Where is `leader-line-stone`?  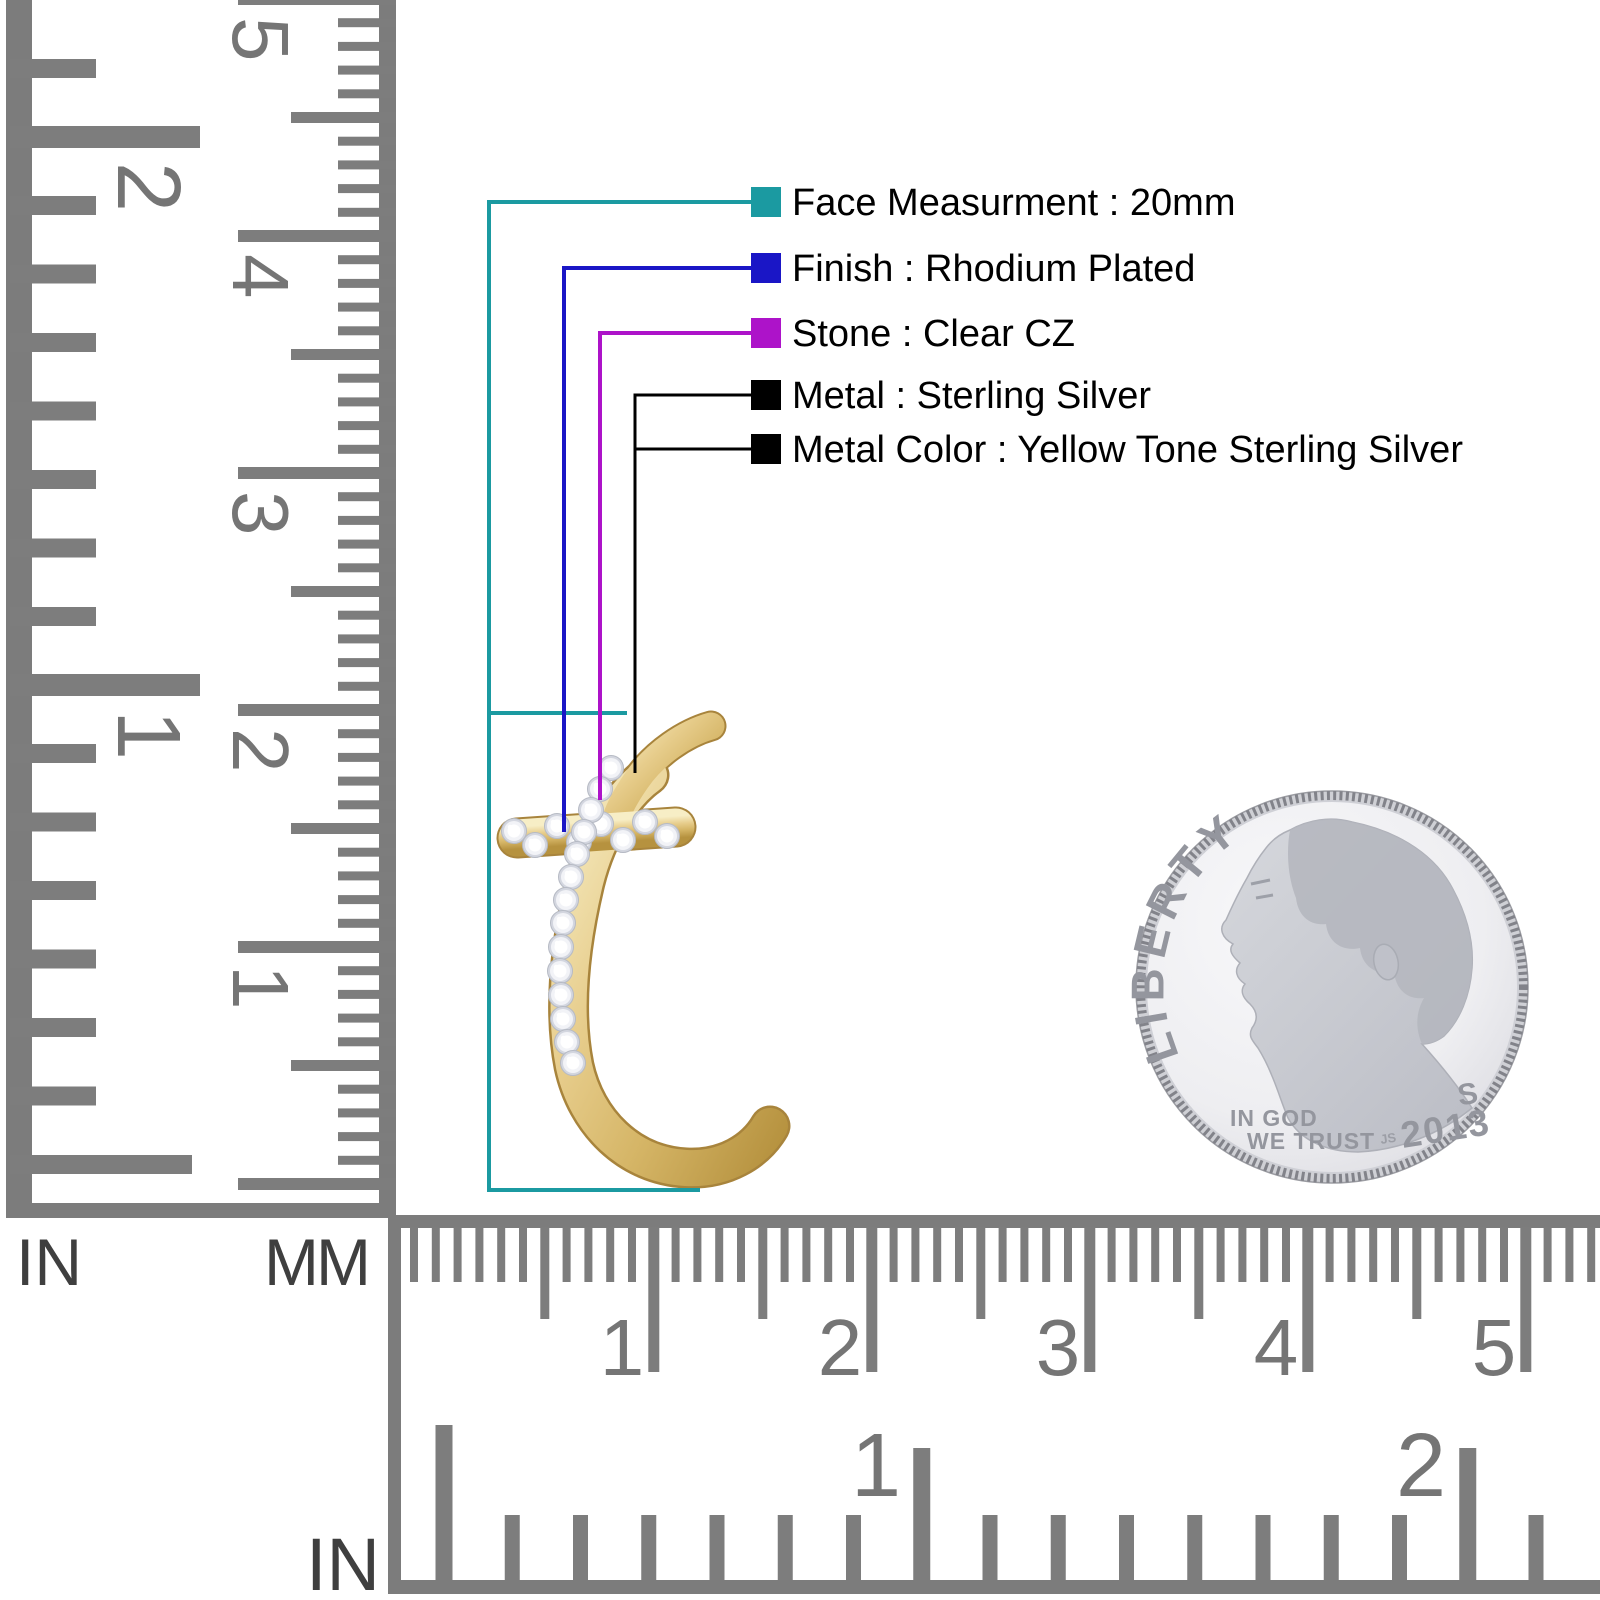
leader-line-stone is located at coordinates (674, 565).